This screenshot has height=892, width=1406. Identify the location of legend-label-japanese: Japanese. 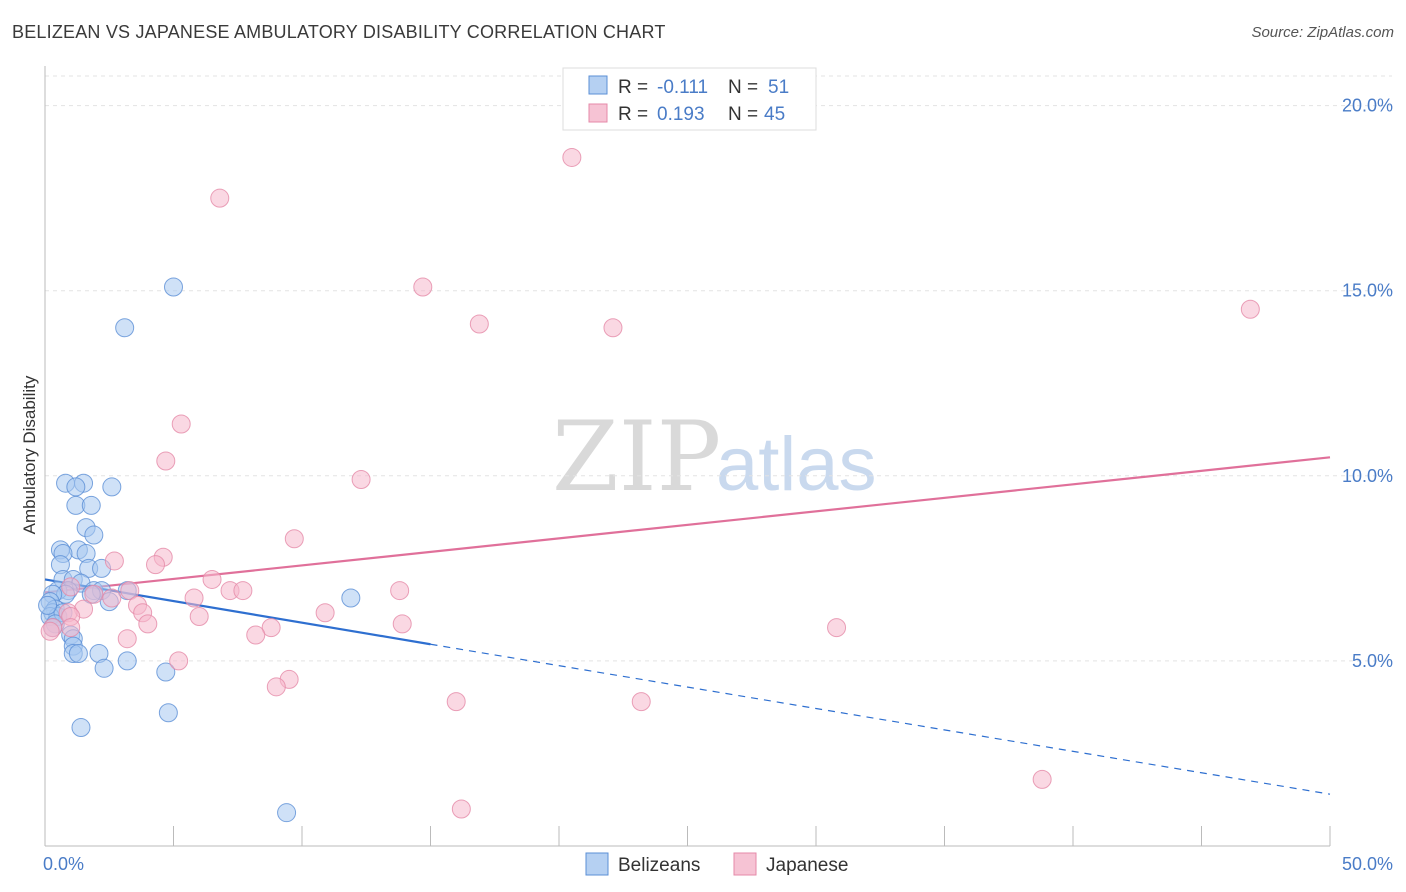
(807, 865).